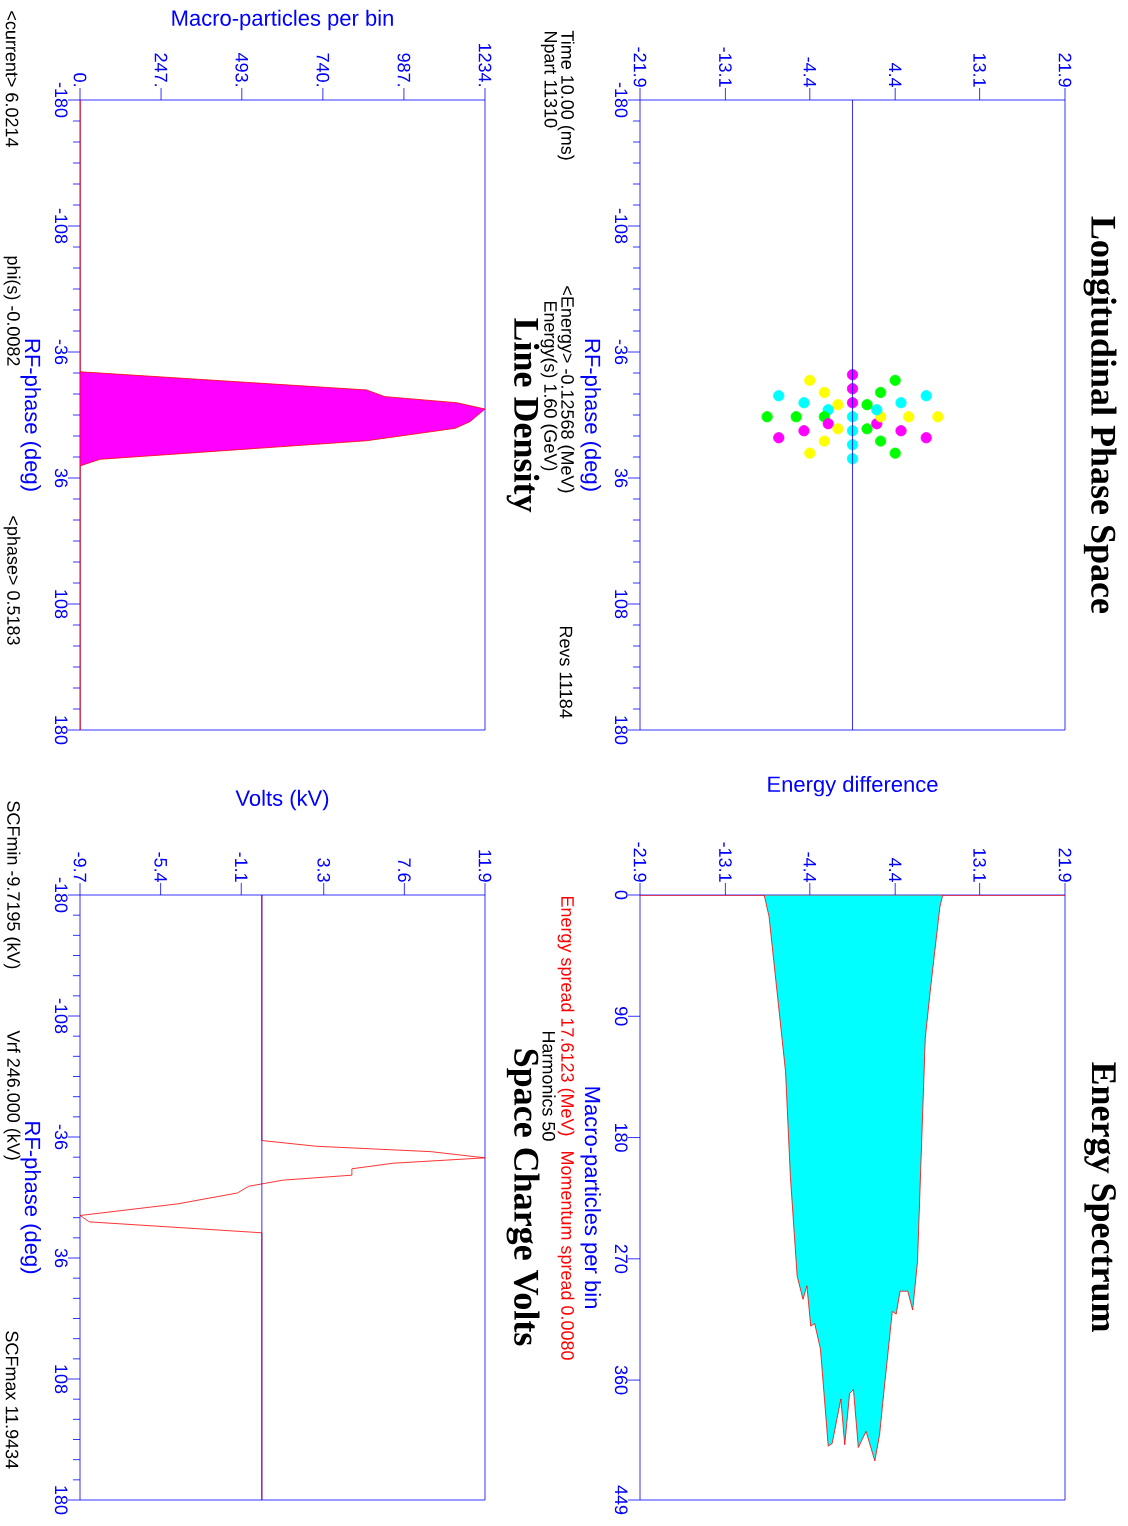 Image resolution: width=1128 pixels, height=1526 pixels. I want to click on text: Time 10.00 (ms), so click(566, 95).